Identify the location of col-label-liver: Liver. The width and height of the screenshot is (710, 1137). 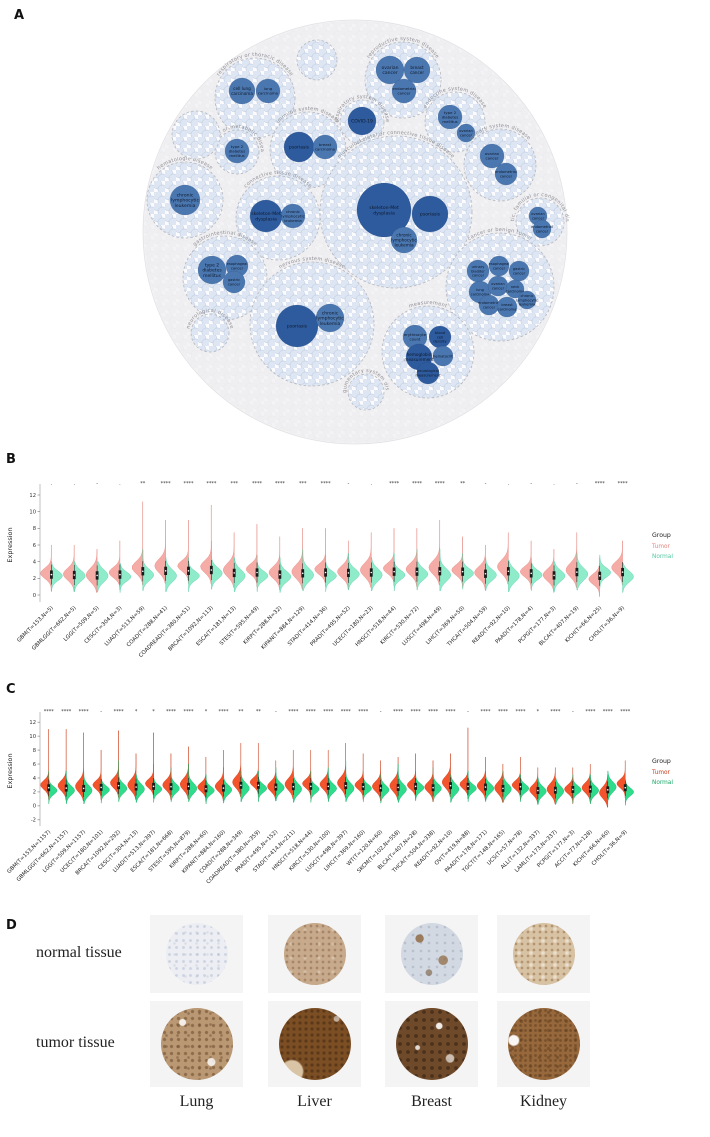
(314, 1101).